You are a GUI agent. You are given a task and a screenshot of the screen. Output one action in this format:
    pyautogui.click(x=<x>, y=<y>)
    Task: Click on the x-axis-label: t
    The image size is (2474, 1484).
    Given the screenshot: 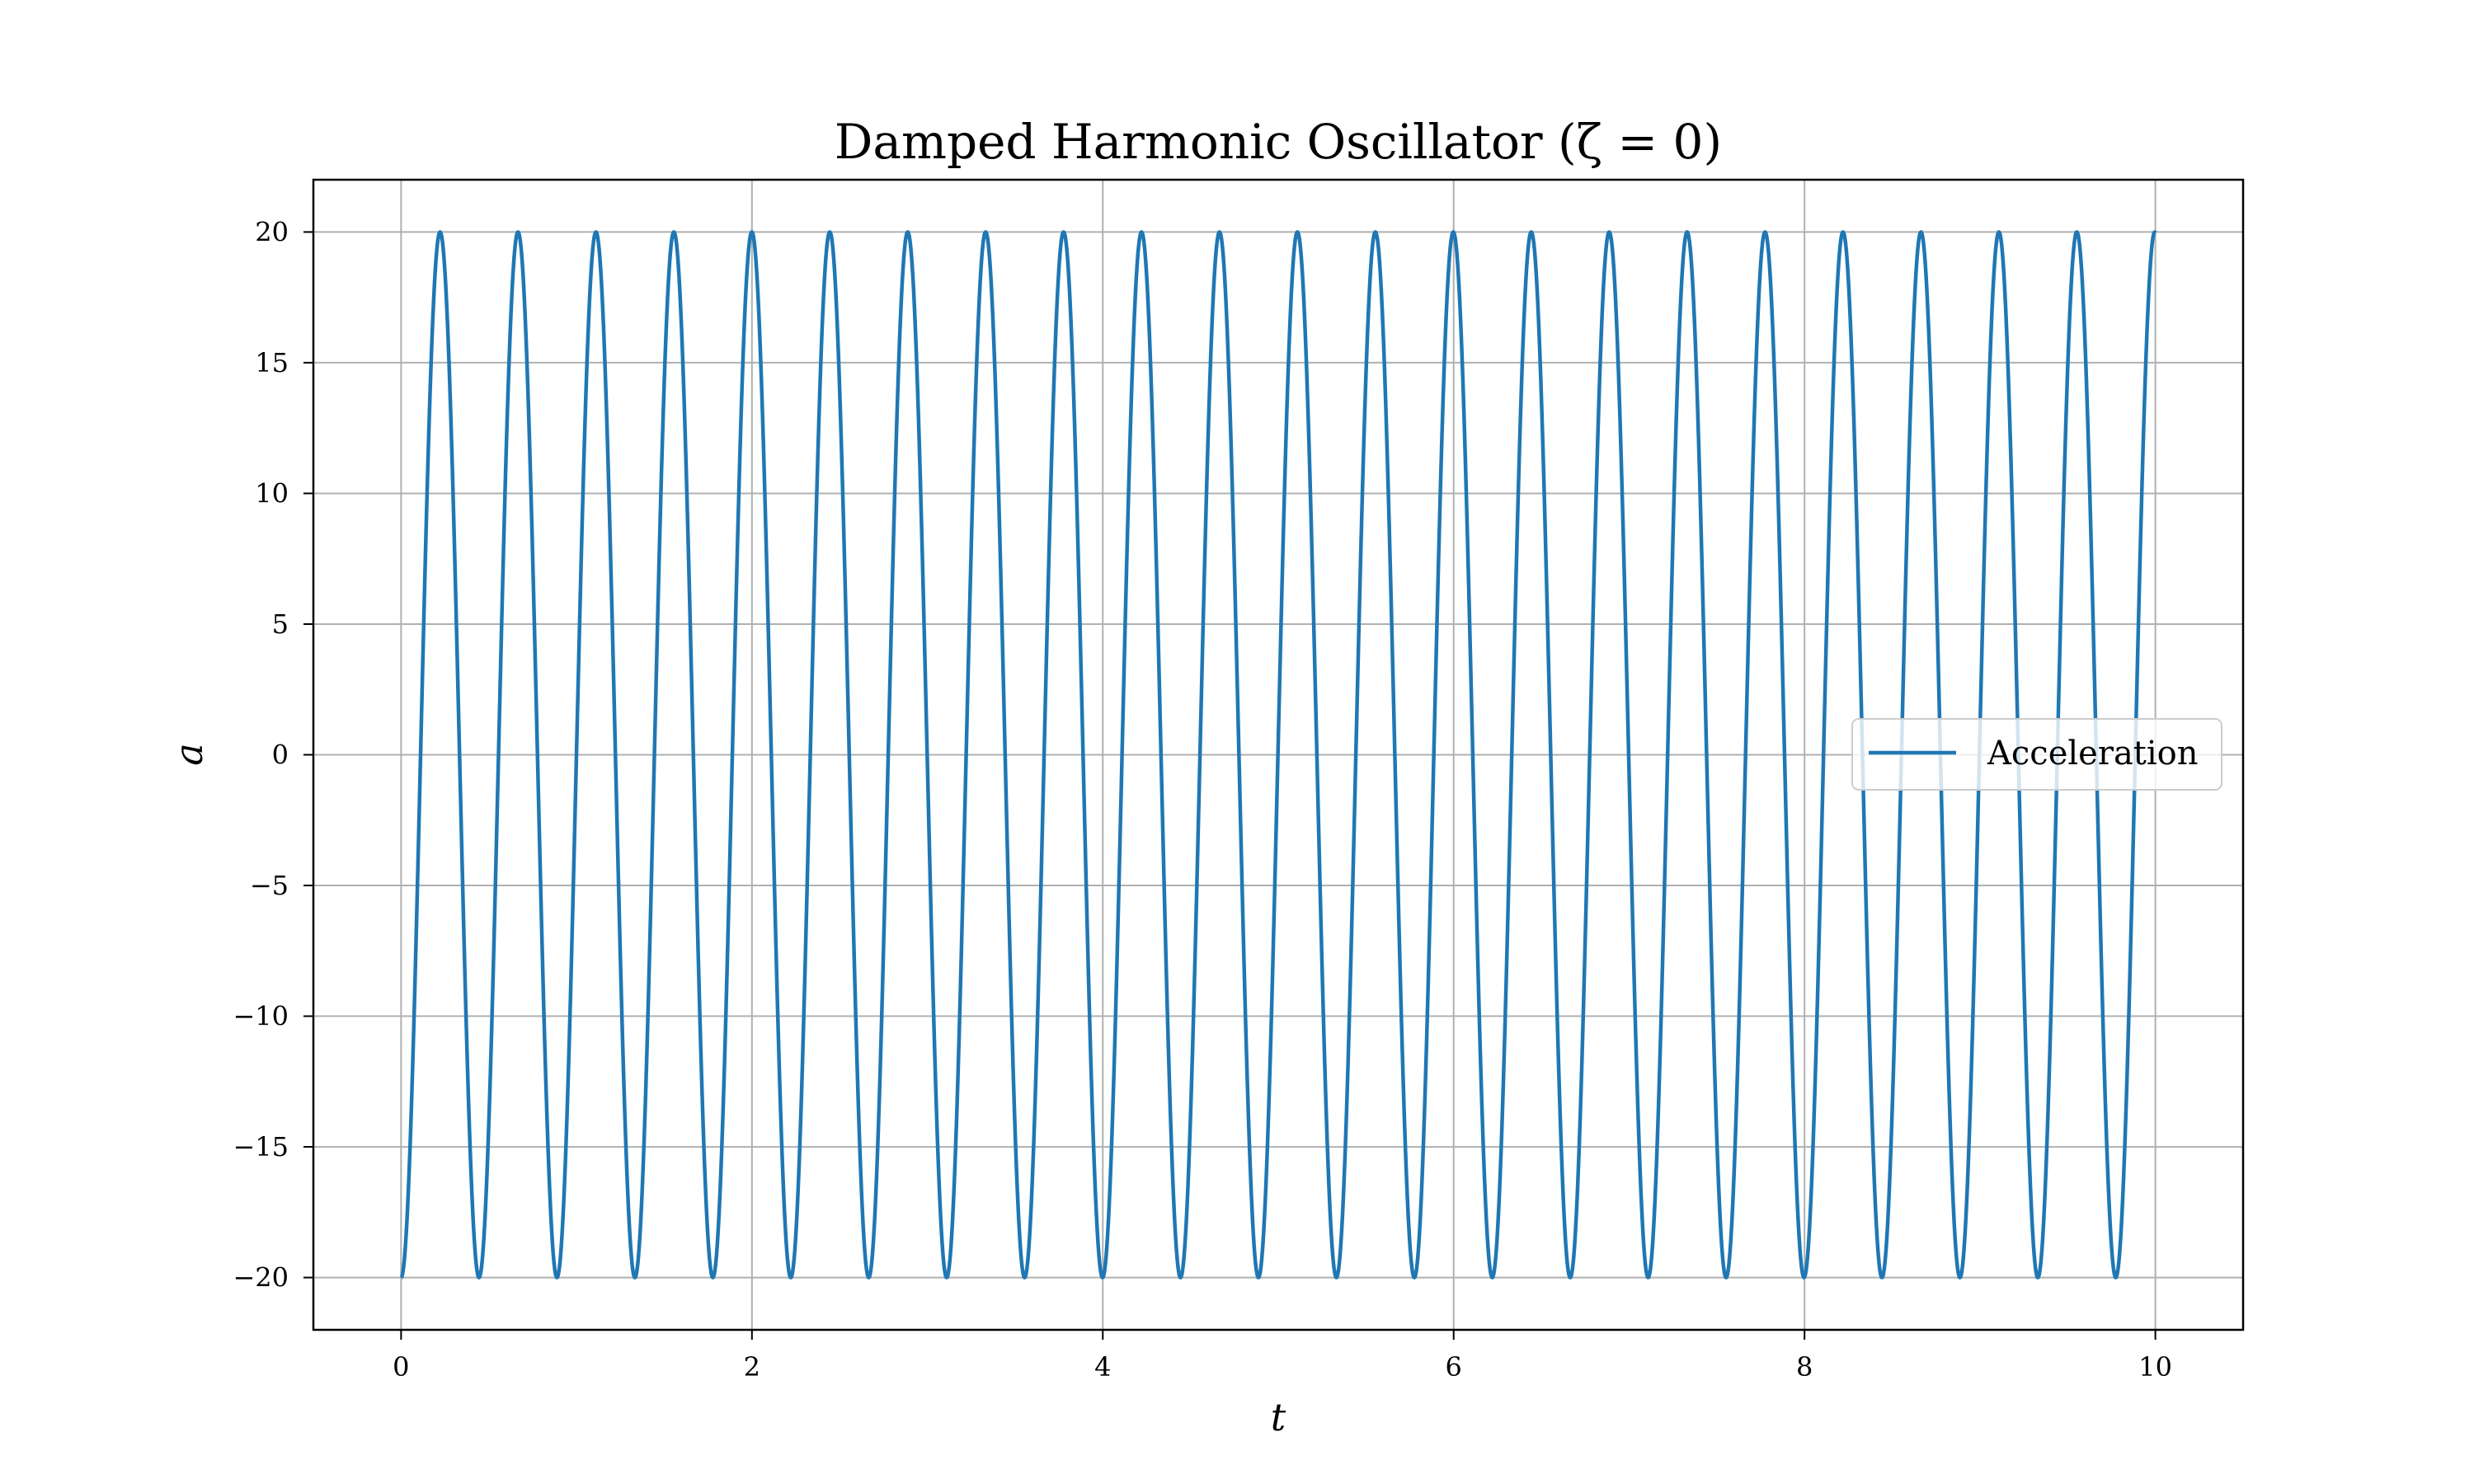 What is the action you would take?
    pyautogui.click(x=1278, y=1417)
    